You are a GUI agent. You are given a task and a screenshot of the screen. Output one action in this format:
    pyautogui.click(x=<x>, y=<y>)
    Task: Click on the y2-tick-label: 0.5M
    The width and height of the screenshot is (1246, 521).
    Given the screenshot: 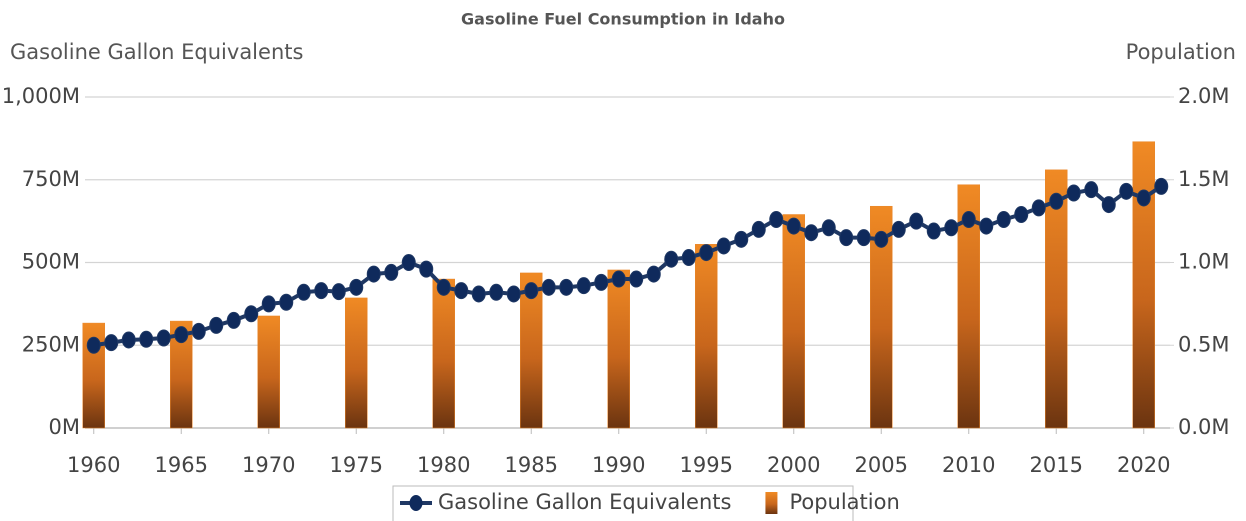 What is the action you would take?
    pyautogui.click(x=1204, y=344)
    